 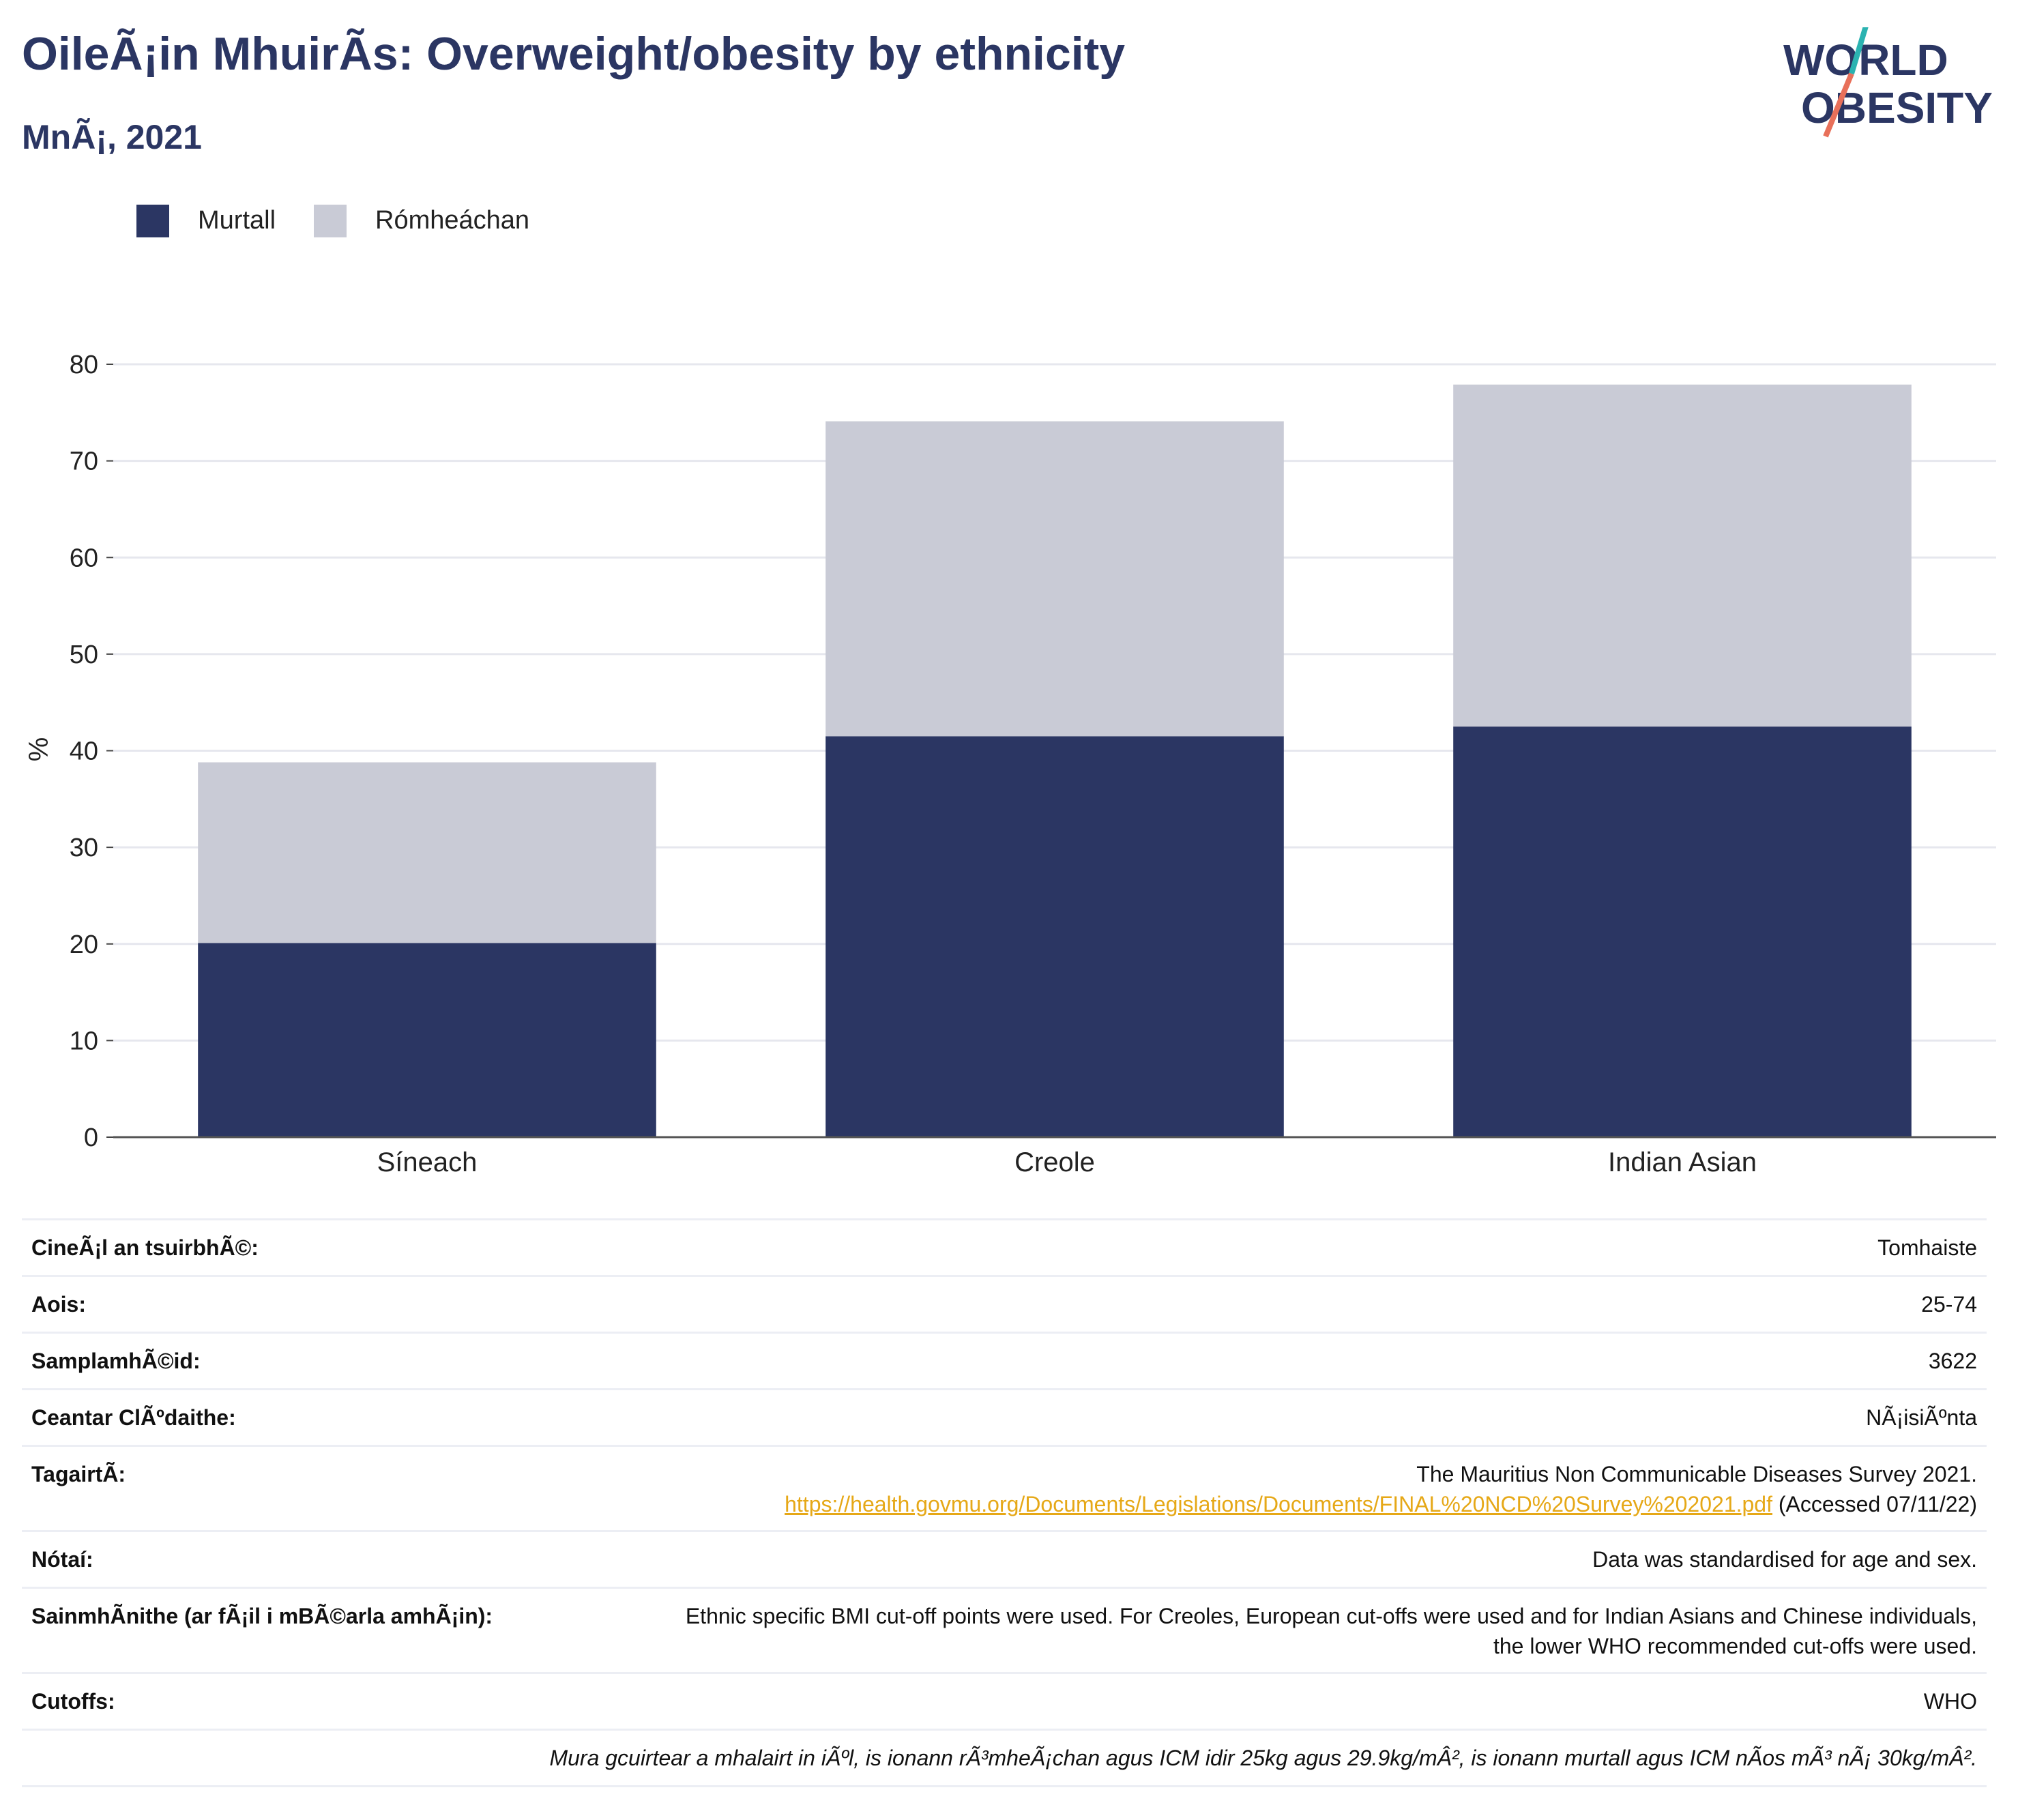 I want to click on world-obesity-logo: WORLD OBESITY, so click(x=1888, y=82).